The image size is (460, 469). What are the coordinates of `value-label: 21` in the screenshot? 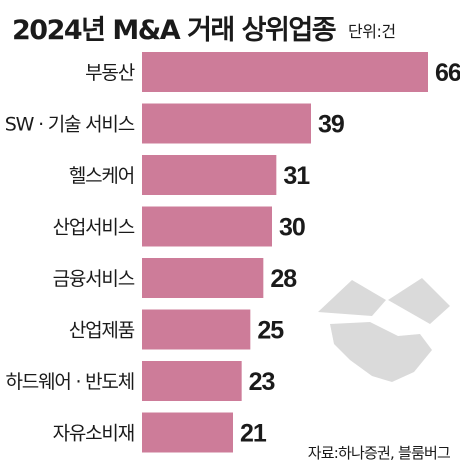 It's located at (253, 434).